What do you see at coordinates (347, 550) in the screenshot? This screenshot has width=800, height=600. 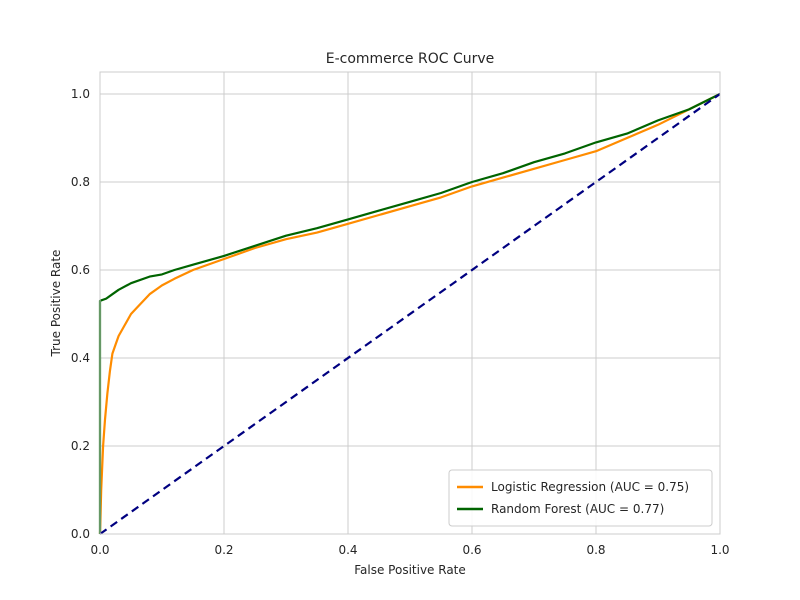 I see `x-tick-label: 0.4` at bounding box center [347, 550].